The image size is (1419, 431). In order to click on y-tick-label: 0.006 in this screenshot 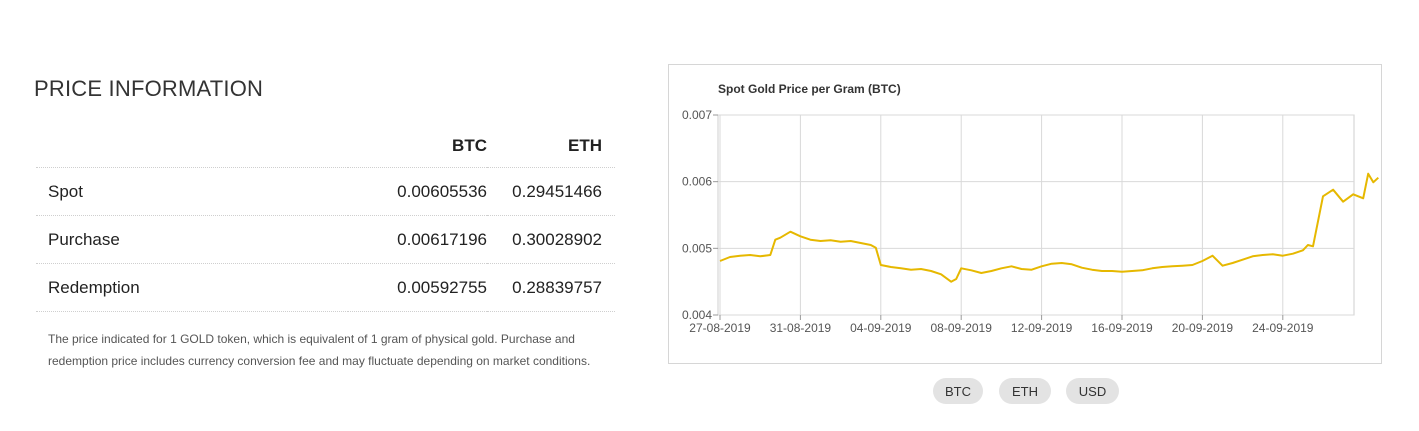, I will do `click(697, 182)`.